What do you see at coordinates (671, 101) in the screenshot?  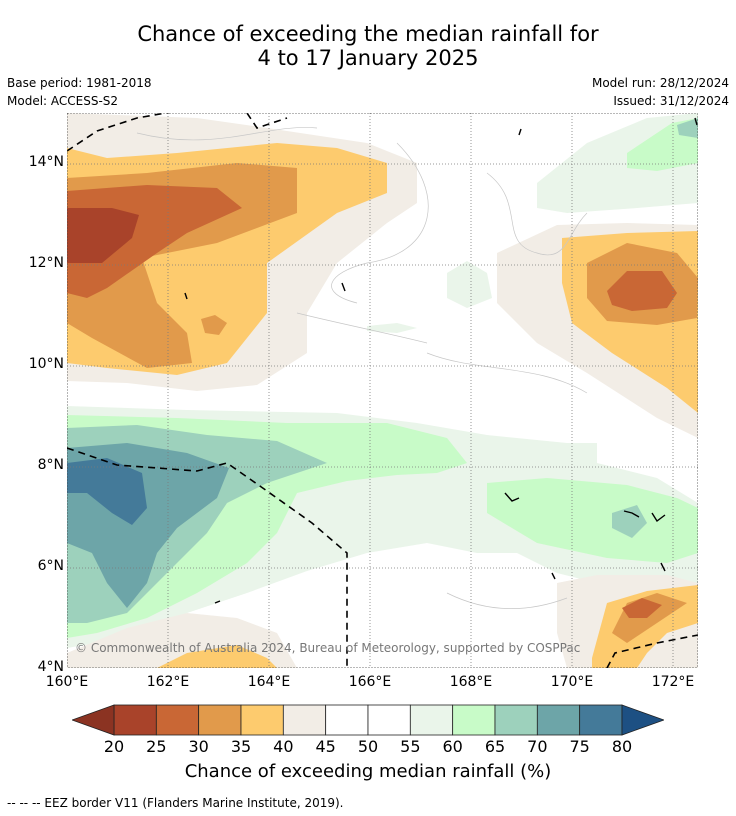 I see `issued-date: Issued: 31/12/2024` at bounding box center [671, 101].